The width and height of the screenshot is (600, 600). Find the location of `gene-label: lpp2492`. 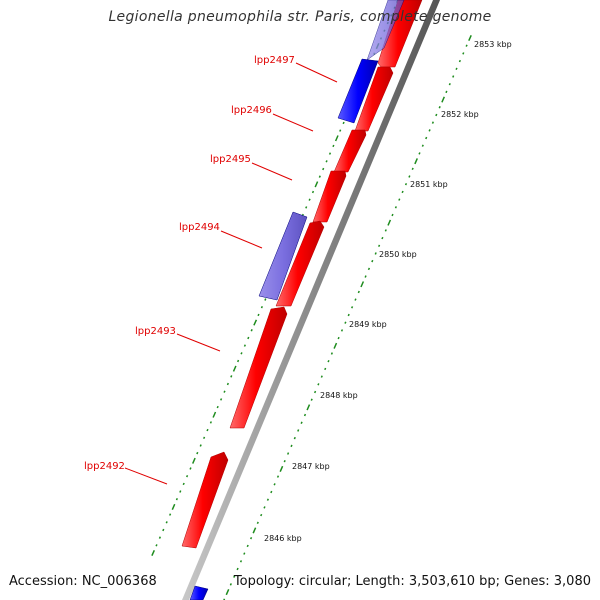

gene-label: lpp2492 is located at coordinates (104, 466).